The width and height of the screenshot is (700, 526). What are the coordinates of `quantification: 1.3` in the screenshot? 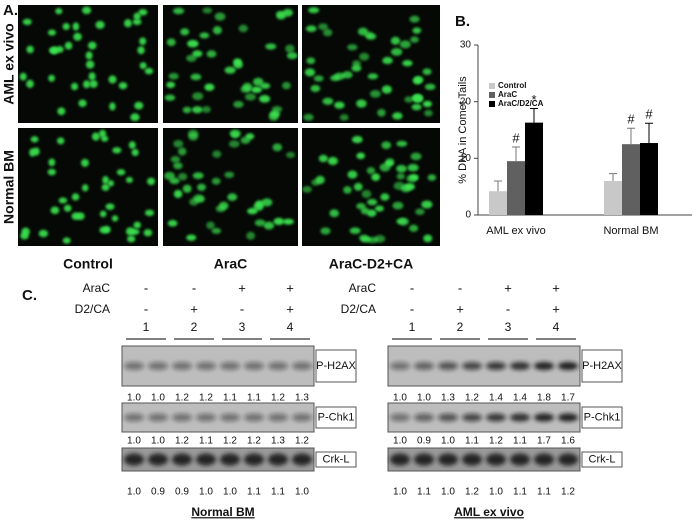 It's located at (278, 441).